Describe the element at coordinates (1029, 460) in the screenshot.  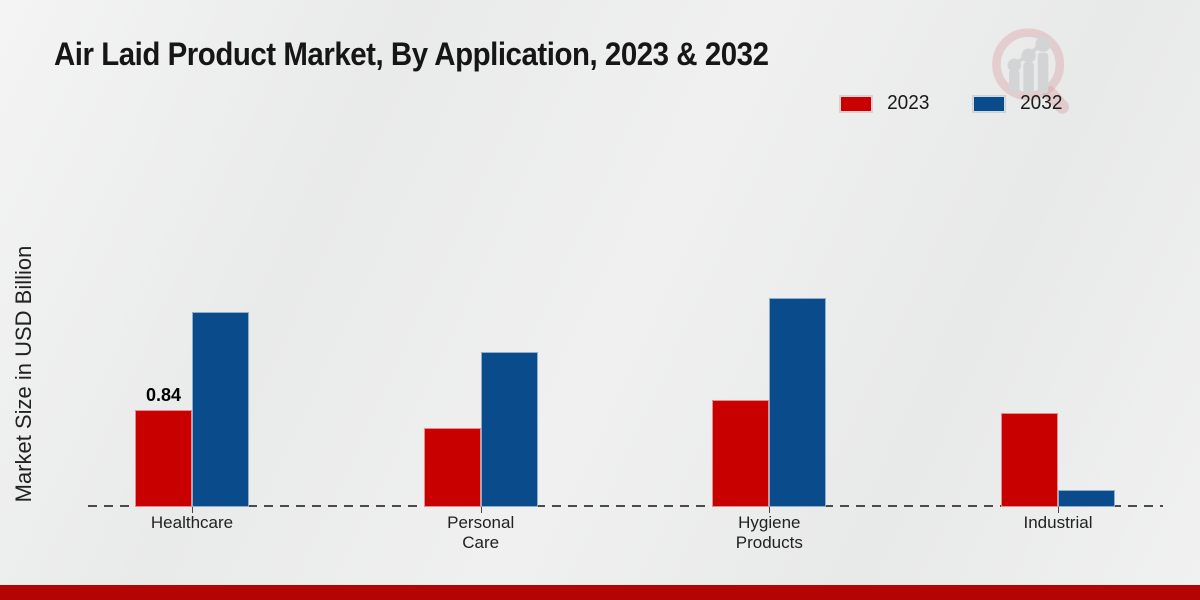
I see `bar-2023-industrial` at that location.